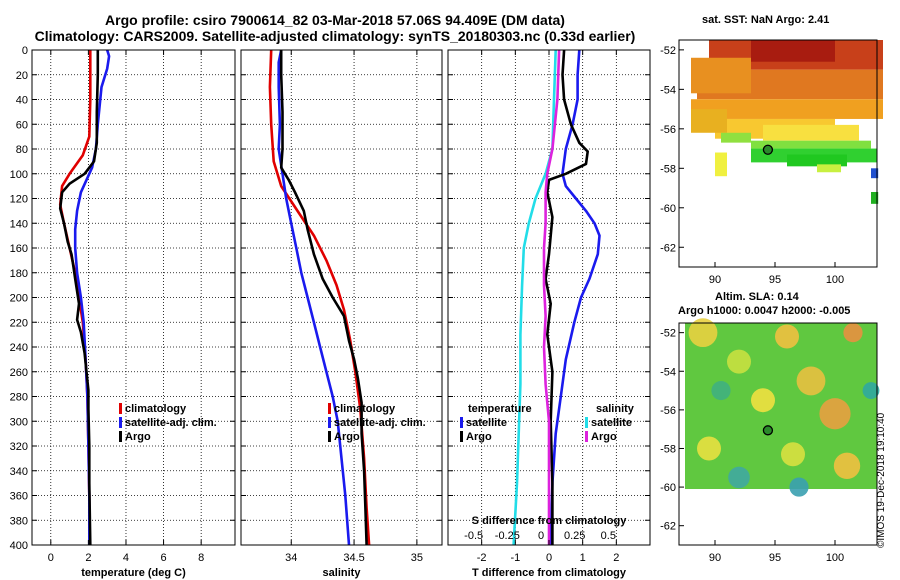 This screenshot has width=900, height=580. I want to click on depth-tick-label: 320, so click(19, 447).